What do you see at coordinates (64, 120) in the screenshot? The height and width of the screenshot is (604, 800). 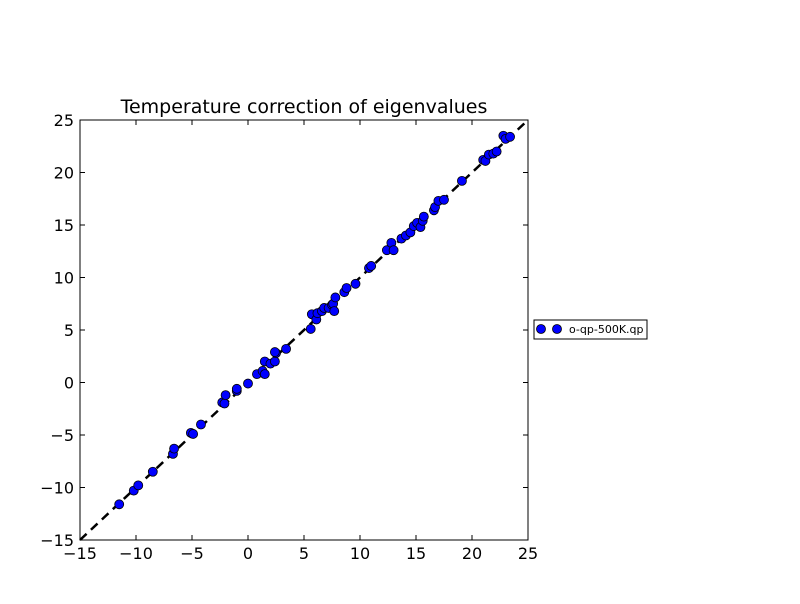 I see `y-tick-label: 25` at bounding box center [64, 120].